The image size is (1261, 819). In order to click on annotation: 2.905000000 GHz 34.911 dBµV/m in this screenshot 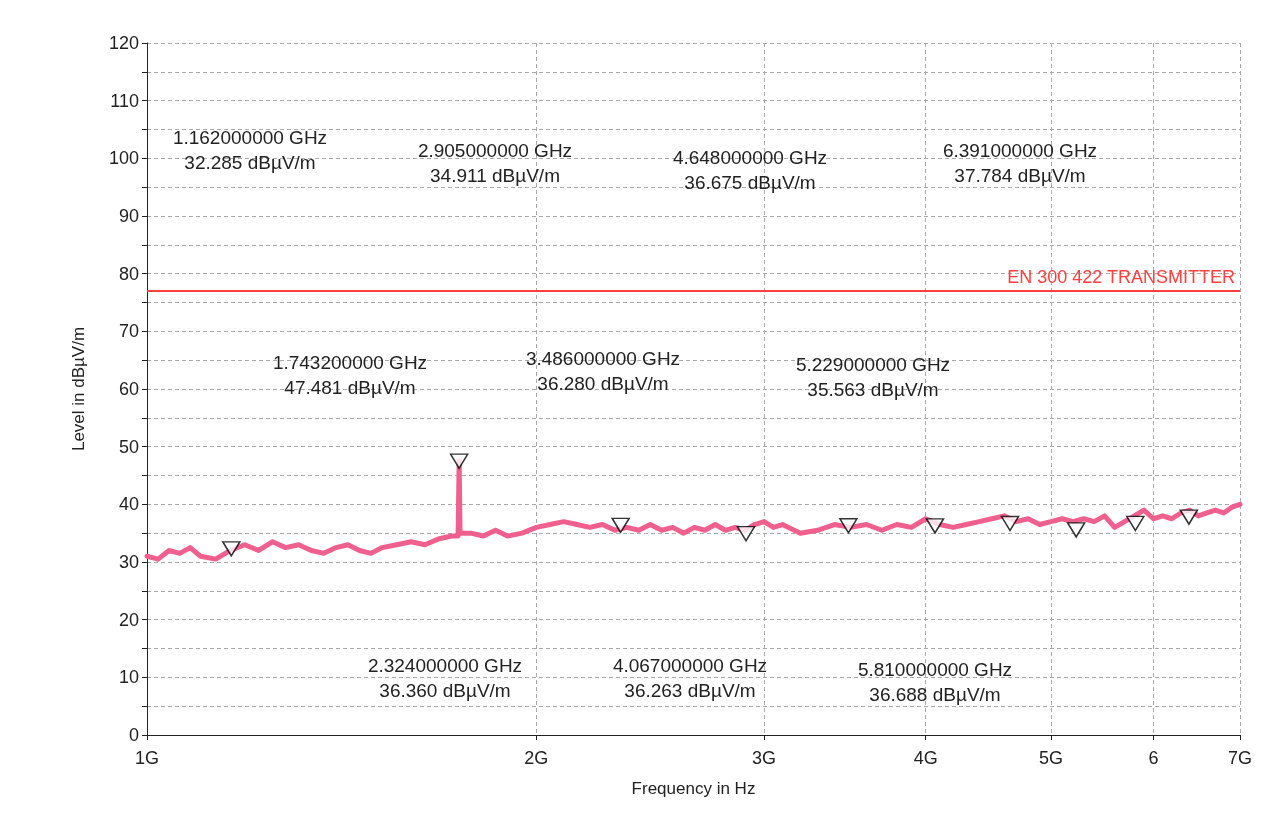, I will do `click(495, 163)`.